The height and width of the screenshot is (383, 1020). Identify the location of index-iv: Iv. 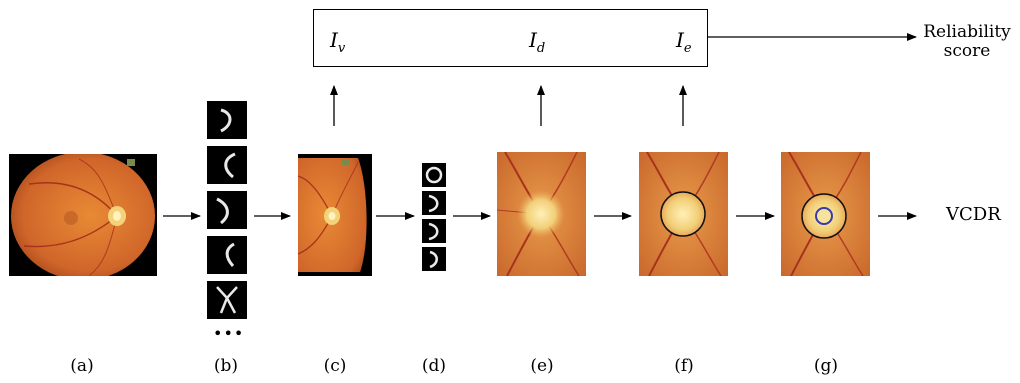
(338, 42).